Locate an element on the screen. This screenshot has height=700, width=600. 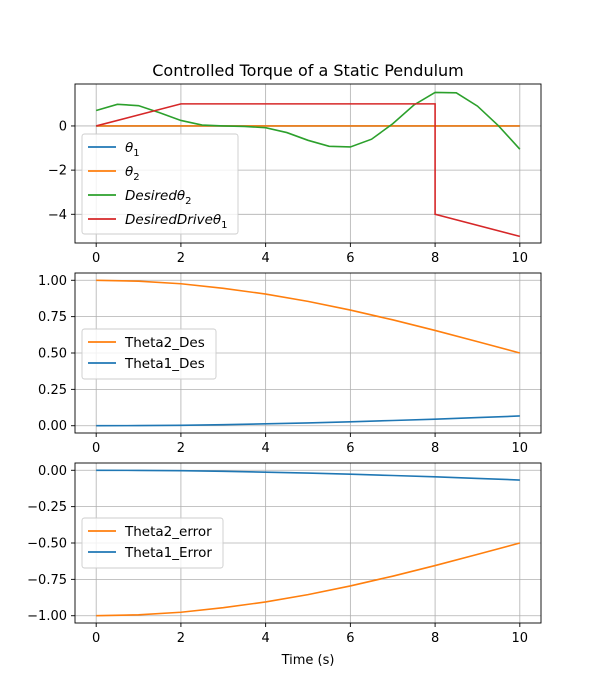
y-tick-label: −0.75 is located at coordinates (47, 580).